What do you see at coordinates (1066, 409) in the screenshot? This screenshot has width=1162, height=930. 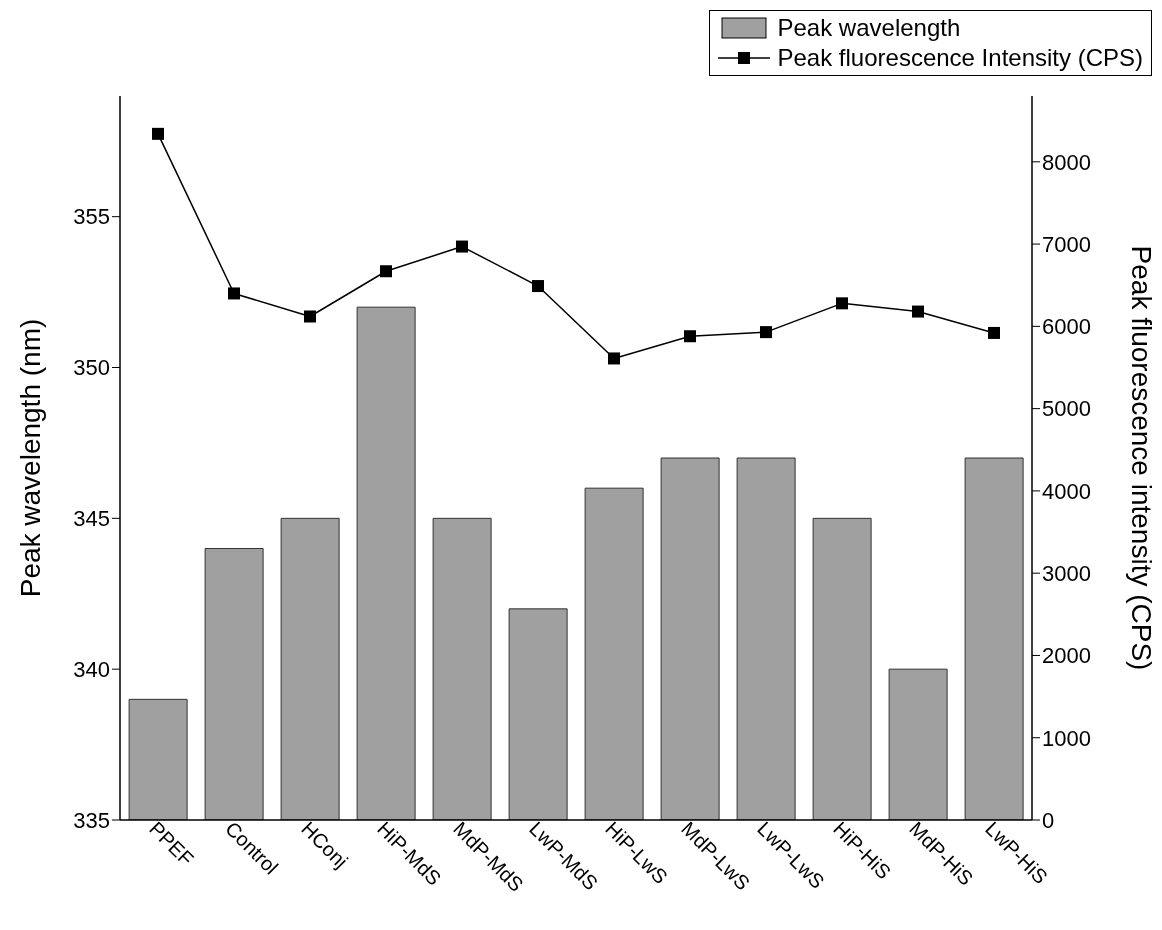 I see `y2-tick-label: 5000` at bounding box center [1066, 409].